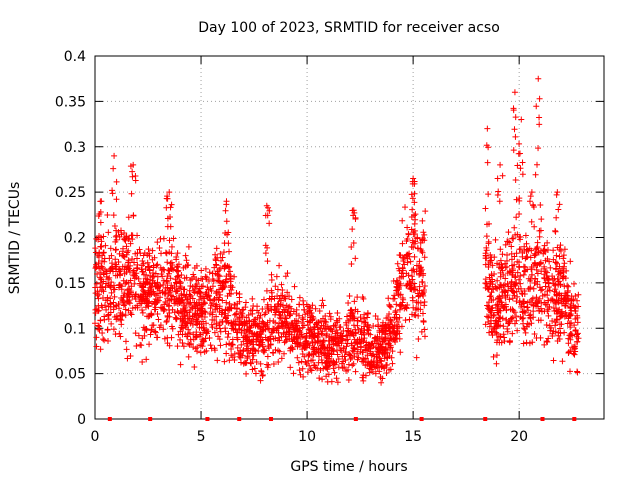  I want to click on y-tick-label: 0.25, so click(70, 193).